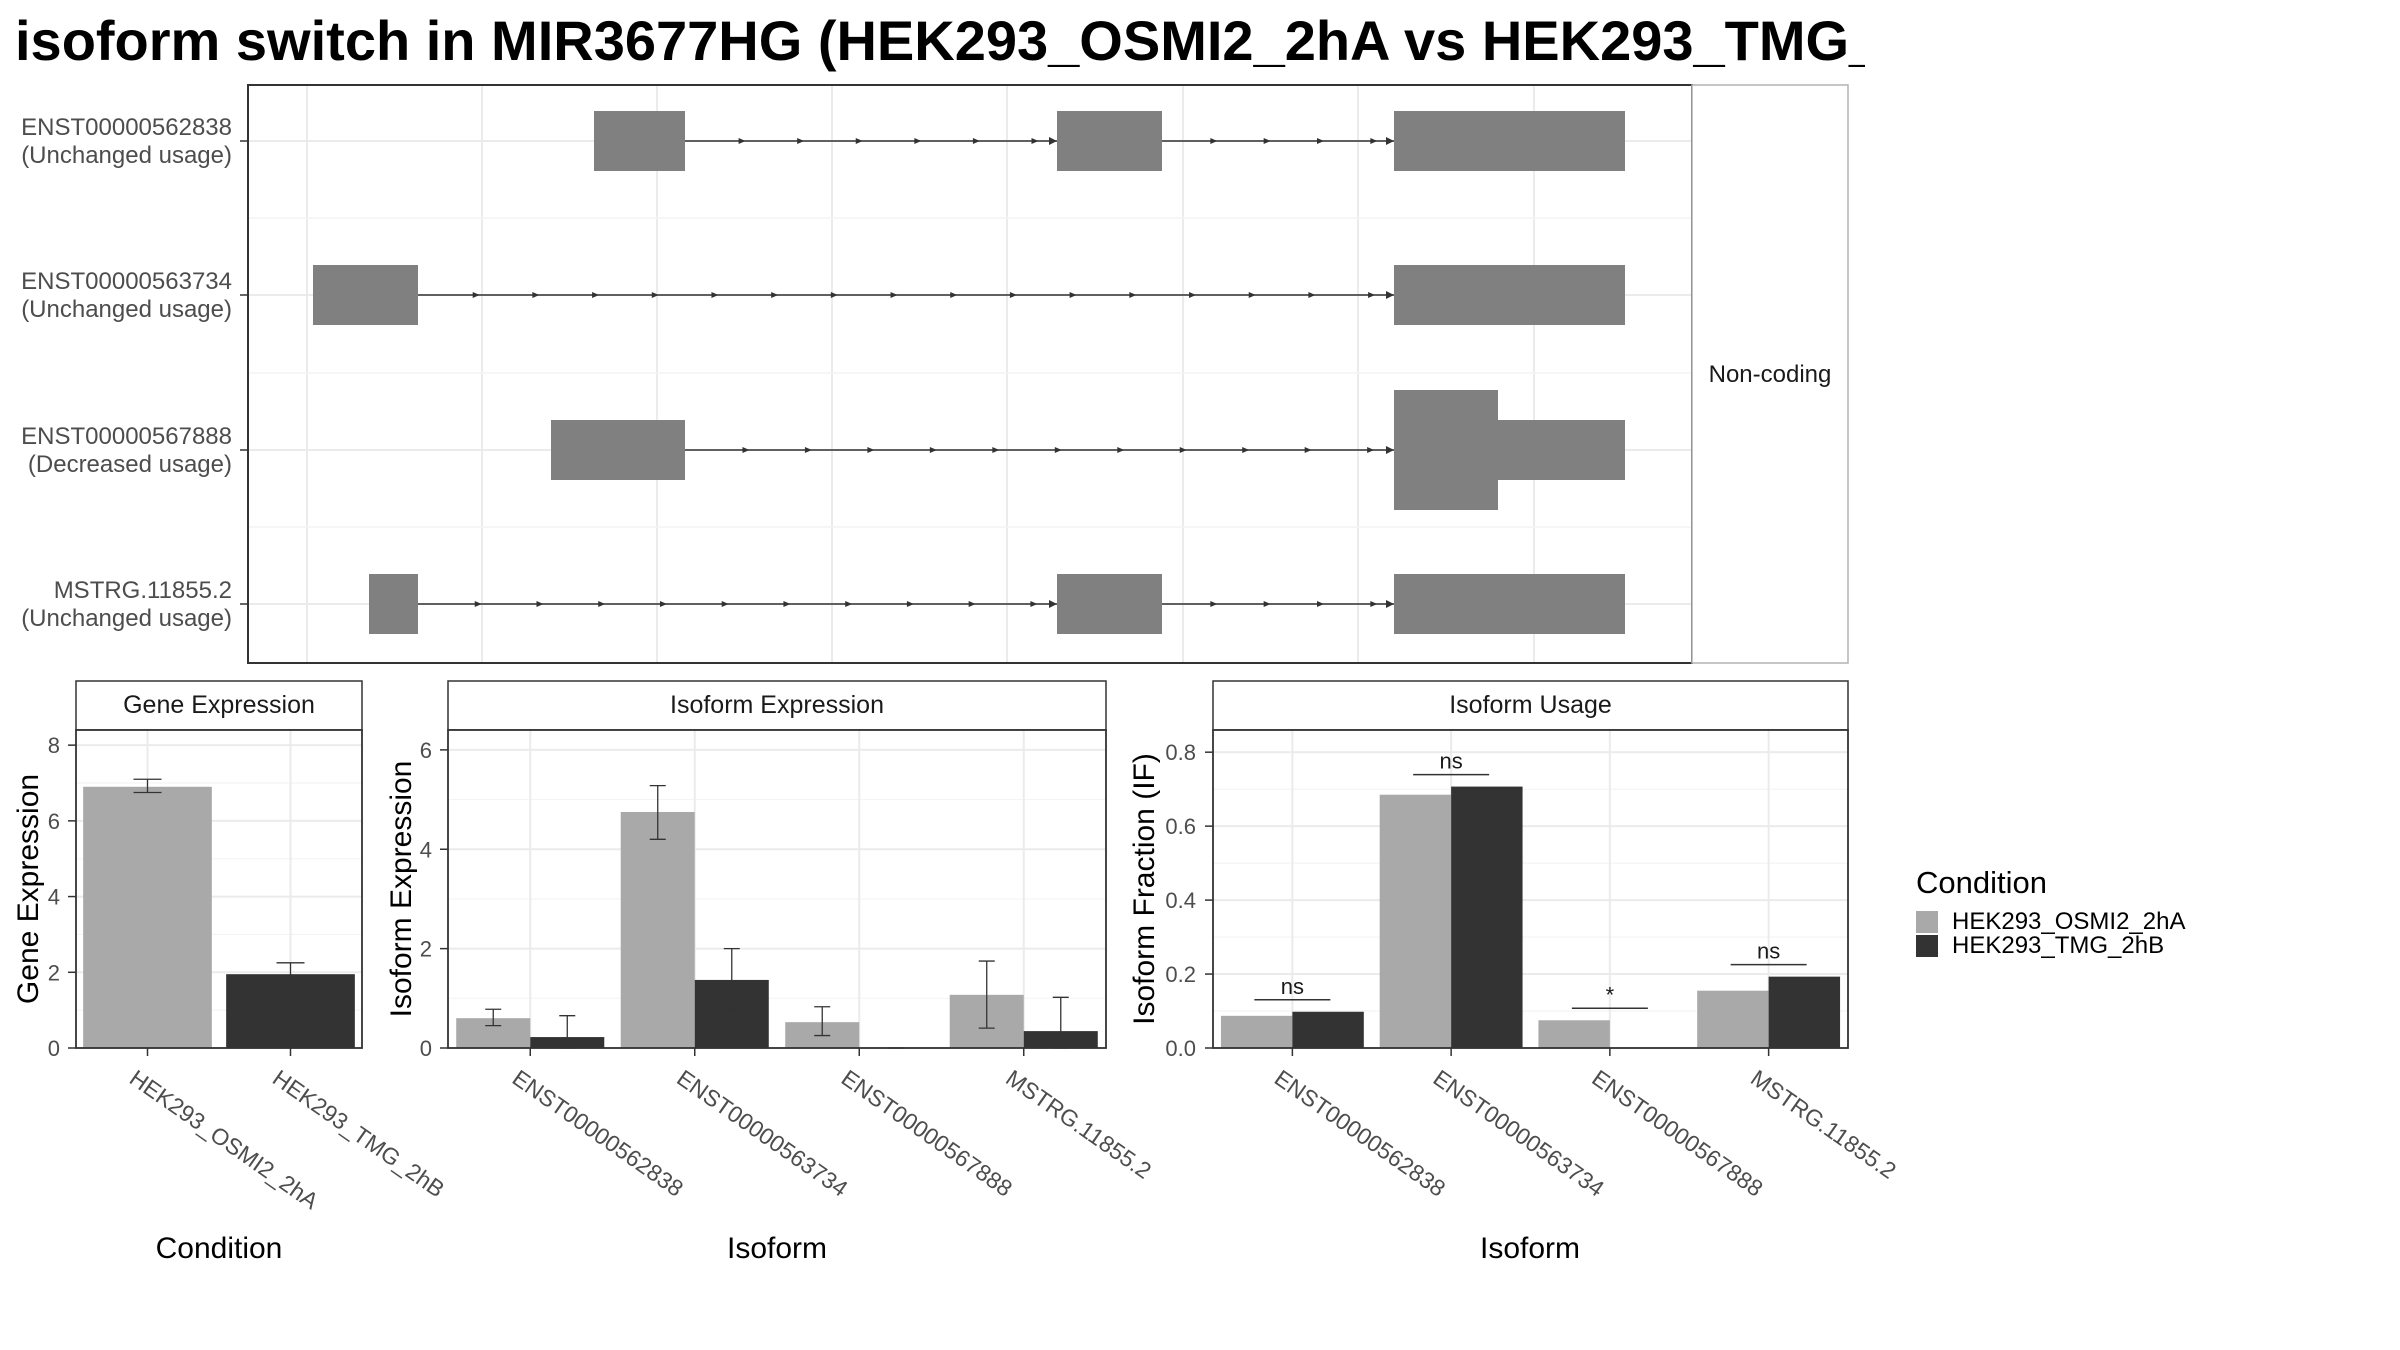  Describe the element at coordinates (1981, 882) in the screenshot. I see `legend-title: Condition` at that location.